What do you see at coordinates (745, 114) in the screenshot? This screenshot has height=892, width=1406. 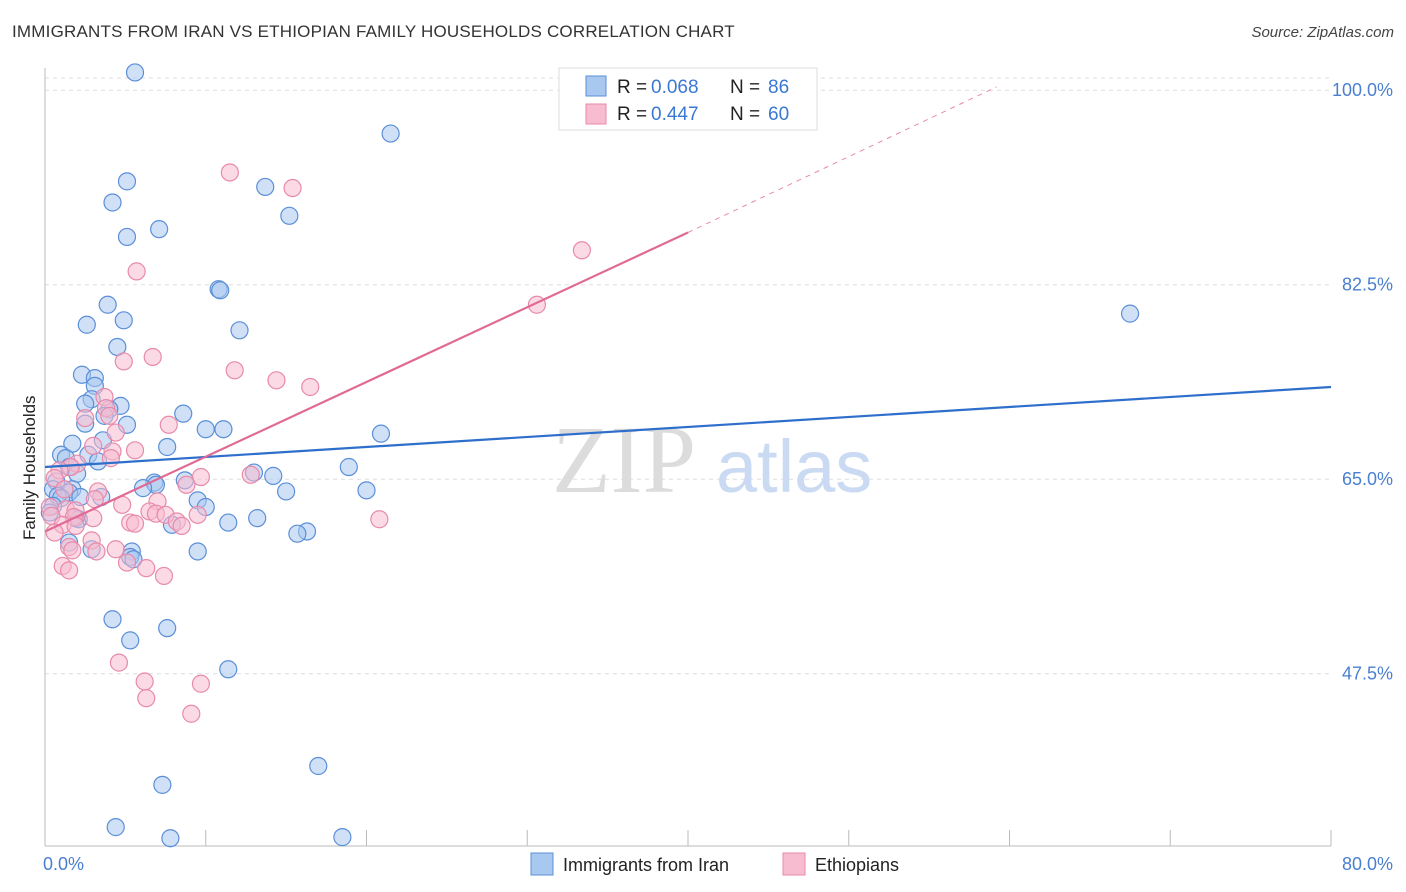 I see `legend-n-label-ethiopians: N =` at bounding box center [745, 114].